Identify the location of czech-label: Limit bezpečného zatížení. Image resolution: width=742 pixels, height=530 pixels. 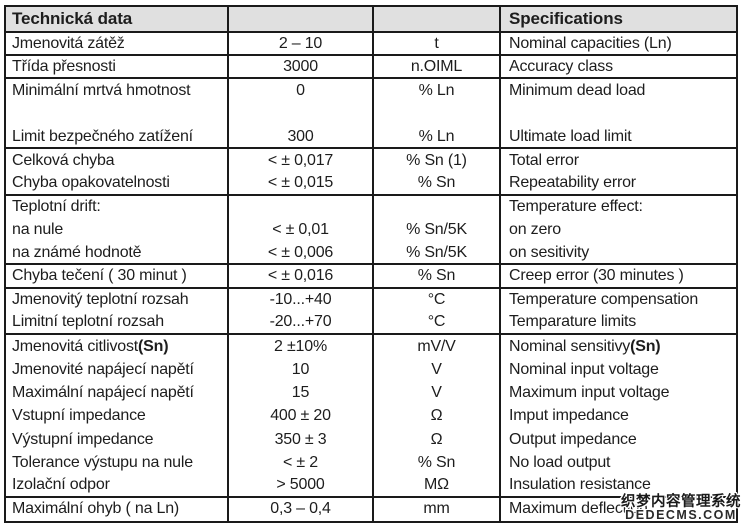
(117, 136).